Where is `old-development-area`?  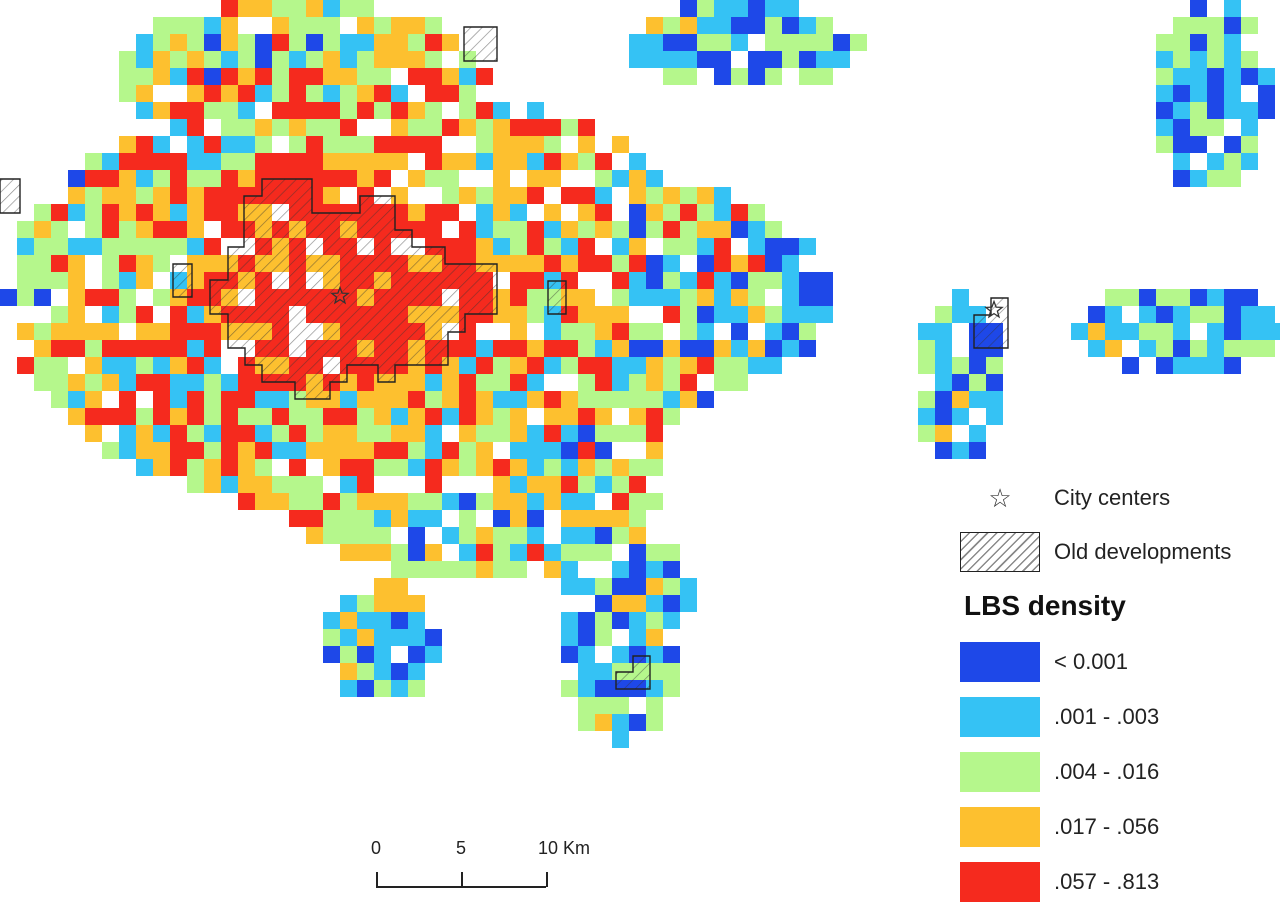
old-development-area is located at coordinates (991, 323).